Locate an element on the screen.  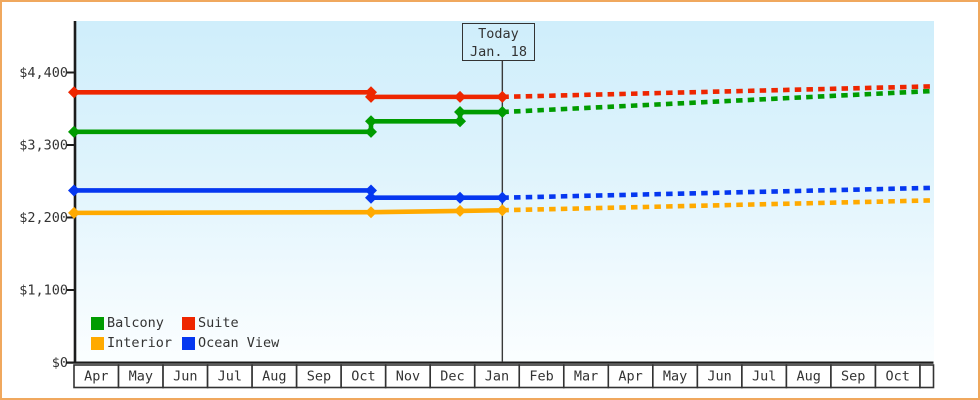
legend-item-interior: Interior is located at coordinates (136, 343).